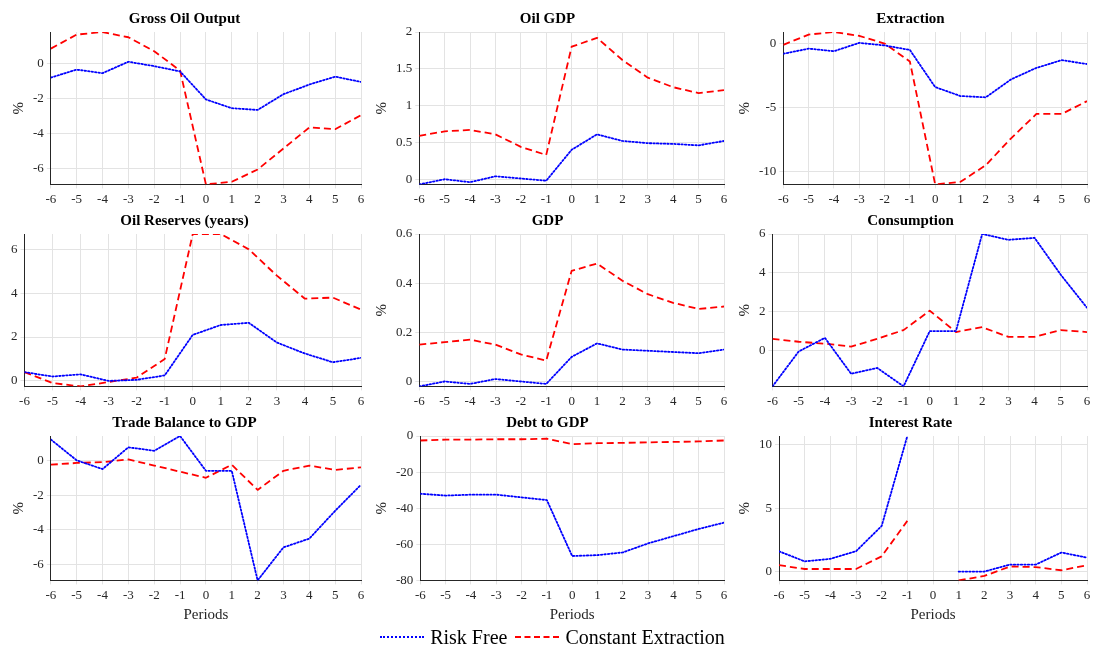  I want to click on y-tick-label: 2, so click(409, 31).